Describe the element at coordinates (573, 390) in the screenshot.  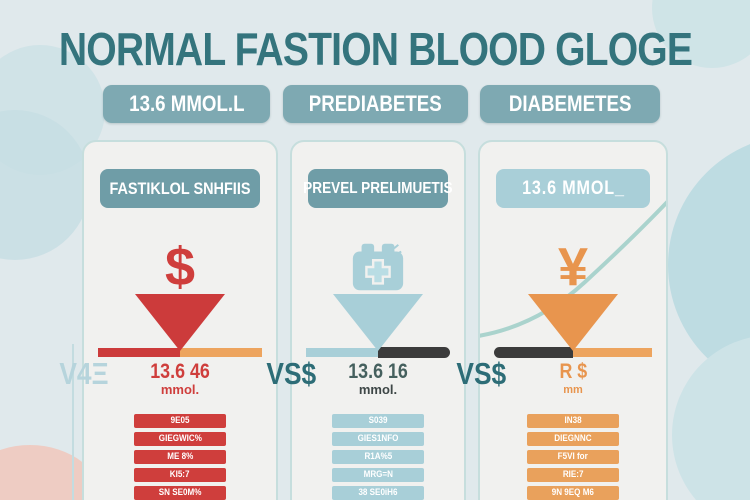
I see `reading-unit: mm` at that location.